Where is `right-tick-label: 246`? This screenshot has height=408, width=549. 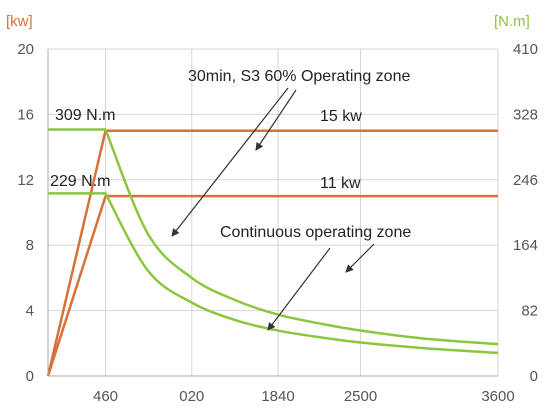 right-tick-label: 246 is located at coordinates (525, 180).